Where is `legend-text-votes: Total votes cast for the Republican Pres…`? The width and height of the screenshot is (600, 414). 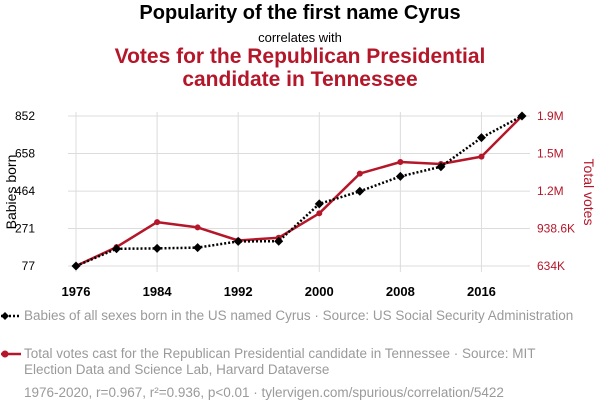
legend-text-votes: Total votes cast for the Republican Pres… is located at coordinates (280, 361).